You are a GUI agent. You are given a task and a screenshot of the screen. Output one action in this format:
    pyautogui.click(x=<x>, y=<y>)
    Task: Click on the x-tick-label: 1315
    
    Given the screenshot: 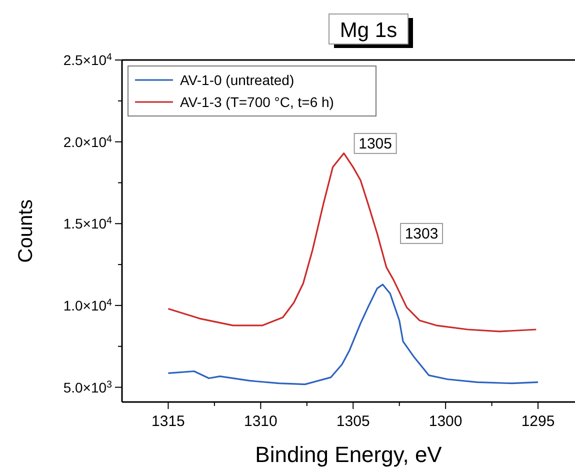 What is the action you would take?
    pyautogui.click(x=168, y=421)
    